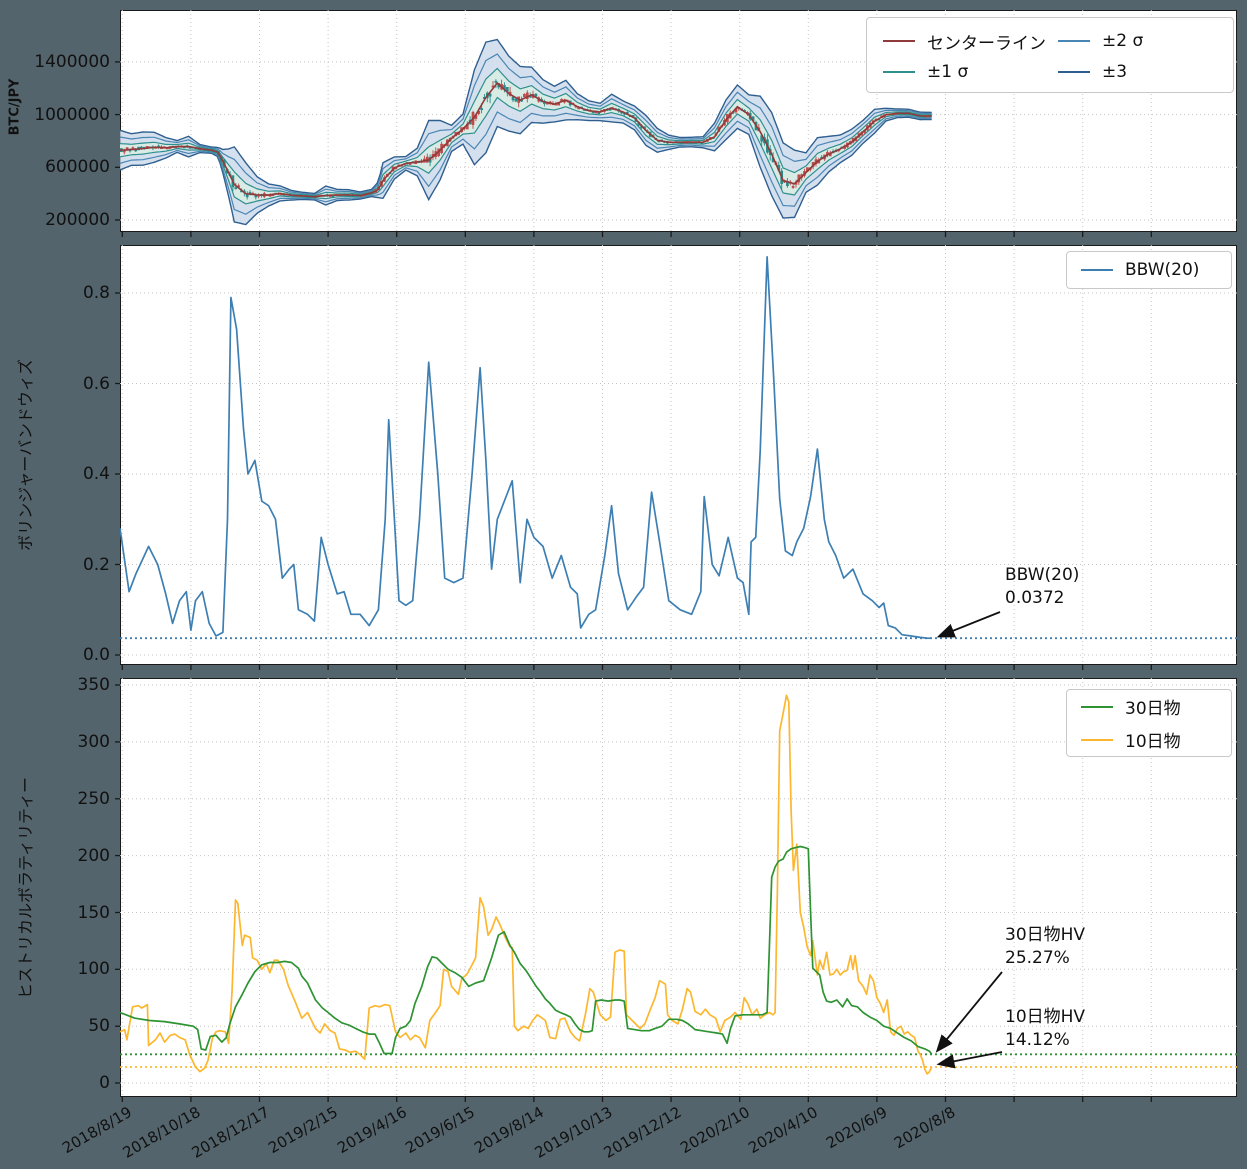 This screenshot has width=1247, height=1169. What do you see at coordinates (99, 1026) in the screenshot?
I see `hv-y-tick-label: 50` at bounding box center [99, 1026].